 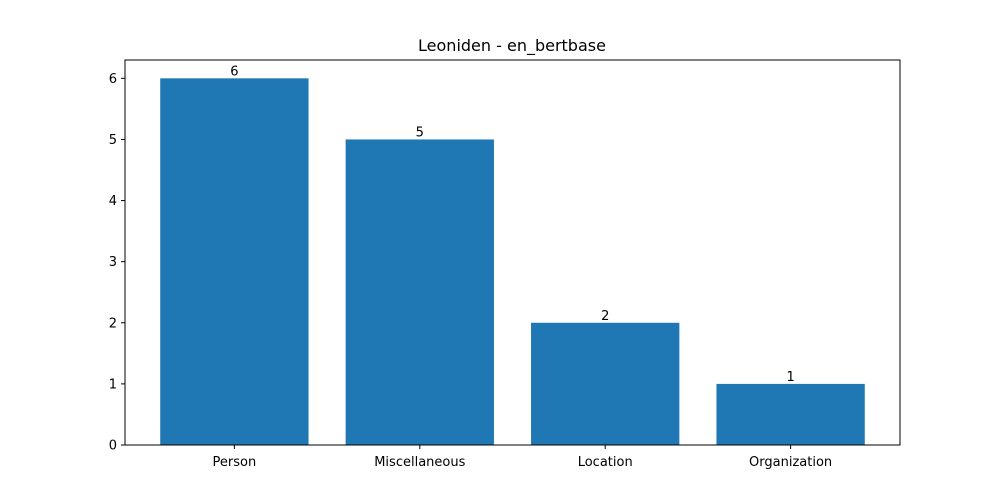 What do you see at coordinates (113, 384) in the screenshot?
I see `y-tick-label: 1` at bounding box center [113, 384].